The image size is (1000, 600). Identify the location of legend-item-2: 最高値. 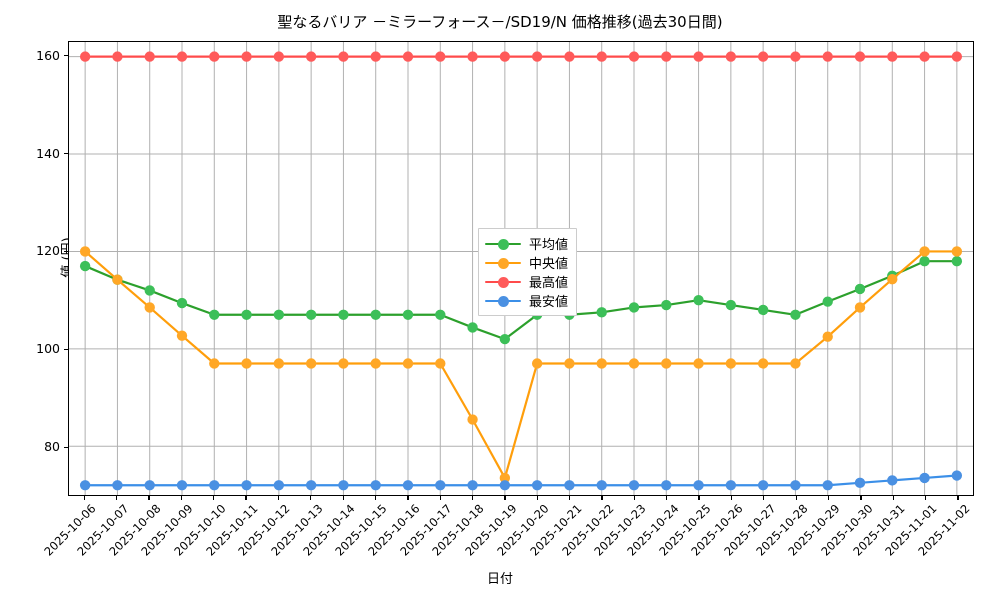
(526, 281).